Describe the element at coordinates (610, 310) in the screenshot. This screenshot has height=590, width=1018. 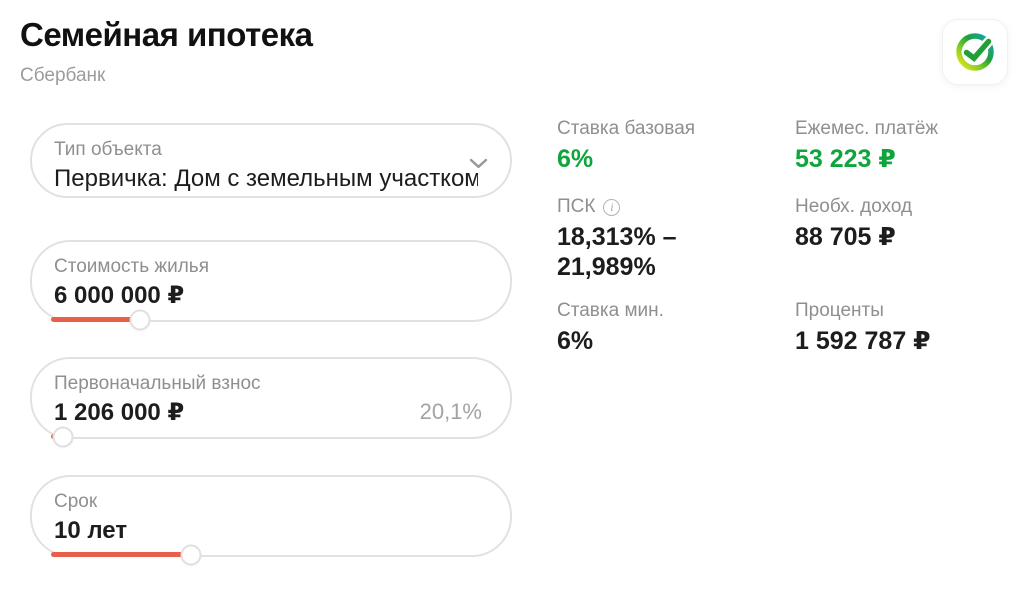
I see `stat-label: Ставка мин.` at that location.